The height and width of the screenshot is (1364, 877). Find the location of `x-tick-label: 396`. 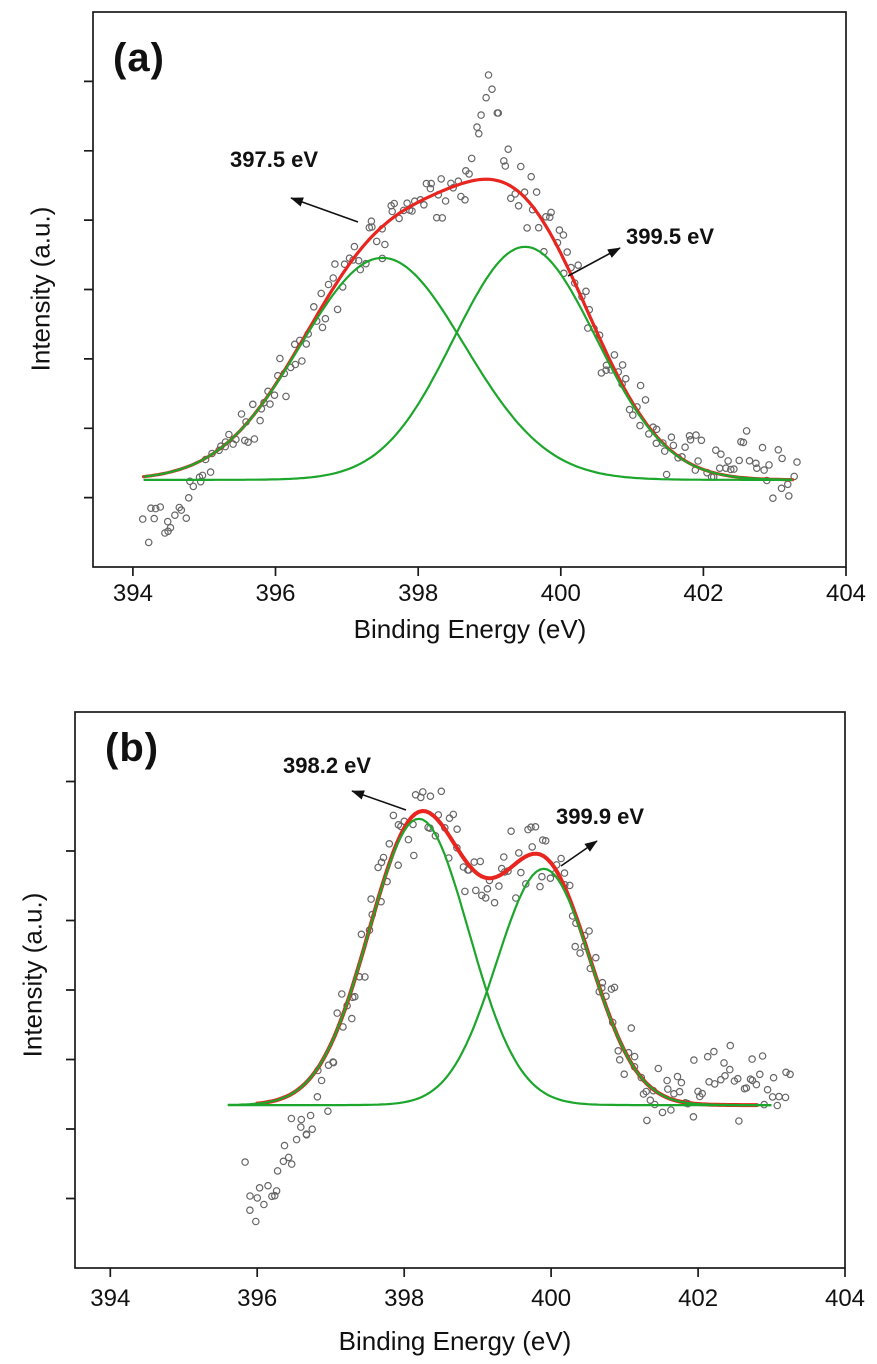

x-tick-label: 396 is located at coordinates (257, 1298).